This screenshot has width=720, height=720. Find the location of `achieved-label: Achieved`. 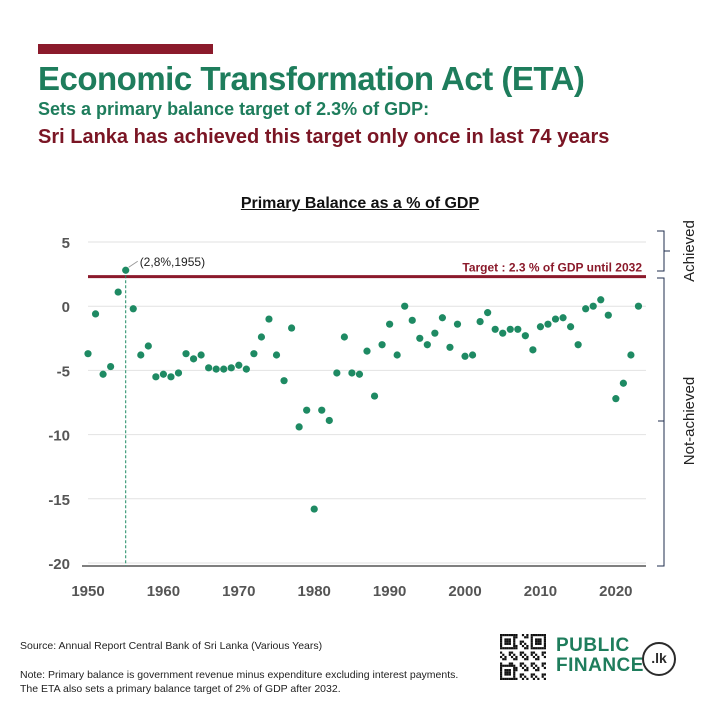

achieved-label: Achieved is located at coordinates (689, 251).